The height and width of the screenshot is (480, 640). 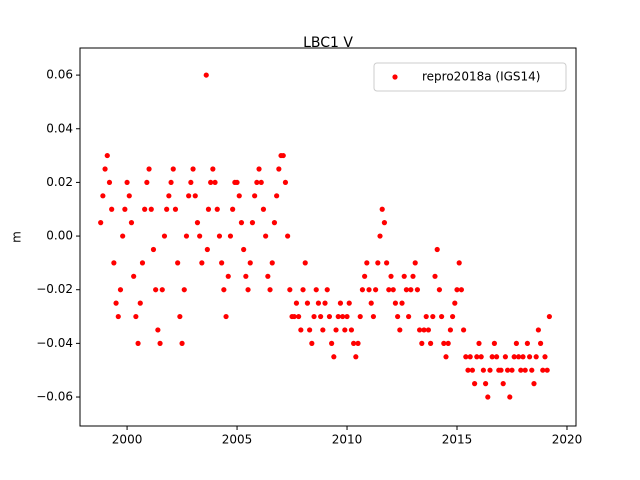 What do you see at coordinates (59, 128) in the screenshot?
I see `y-tick-label: 0.04` at bounding box center [59, 128].